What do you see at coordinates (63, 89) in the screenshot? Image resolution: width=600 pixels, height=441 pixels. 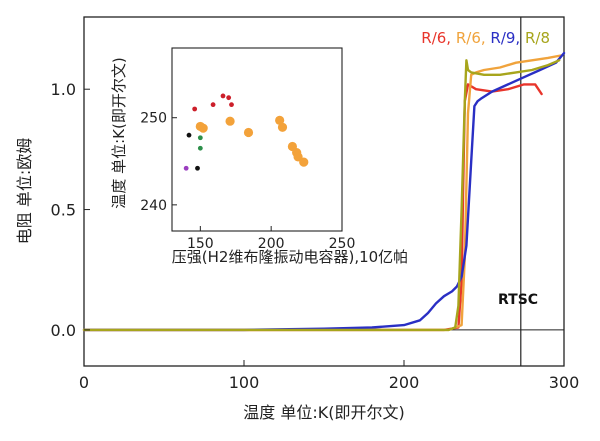 I see `y-tick-label: 1.0` at bounding box center [63, 89].